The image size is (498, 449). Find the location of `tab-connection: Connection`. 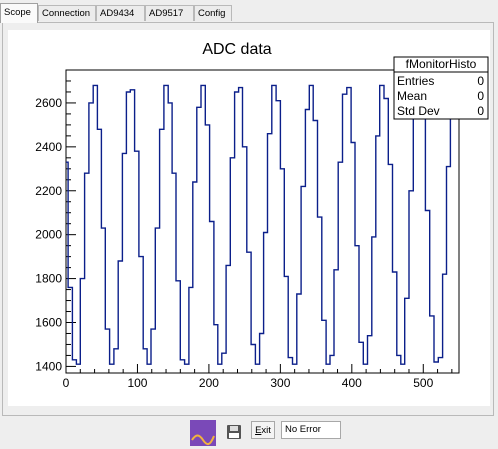

tab-connection: Connection is located at coordinates (67, 13).